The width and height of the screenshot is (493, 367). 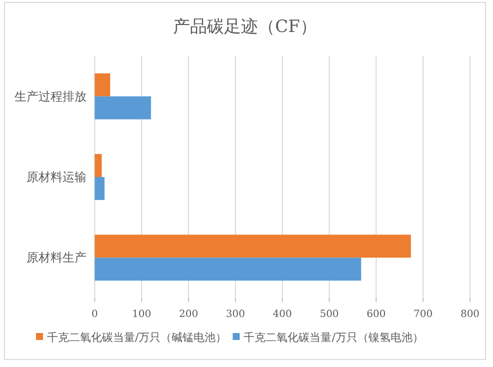 I want to click on y-tick-label: 原材料生产, so click(x=56, y=257).